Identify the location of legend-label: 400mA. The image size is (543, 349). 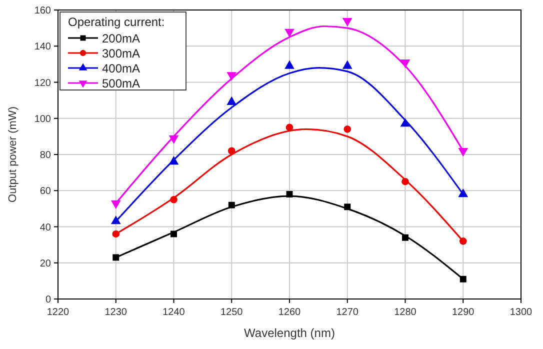
(121, 69).